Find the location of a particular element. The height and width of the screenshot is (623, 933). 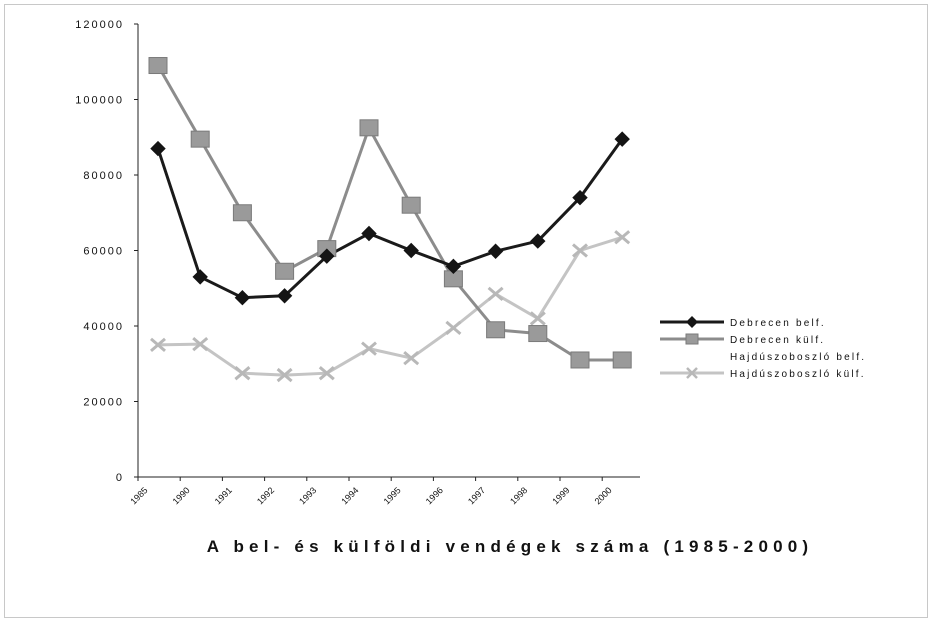

legend-item: Hajdúszoboszló külf. is located at coordinates (763, 373).